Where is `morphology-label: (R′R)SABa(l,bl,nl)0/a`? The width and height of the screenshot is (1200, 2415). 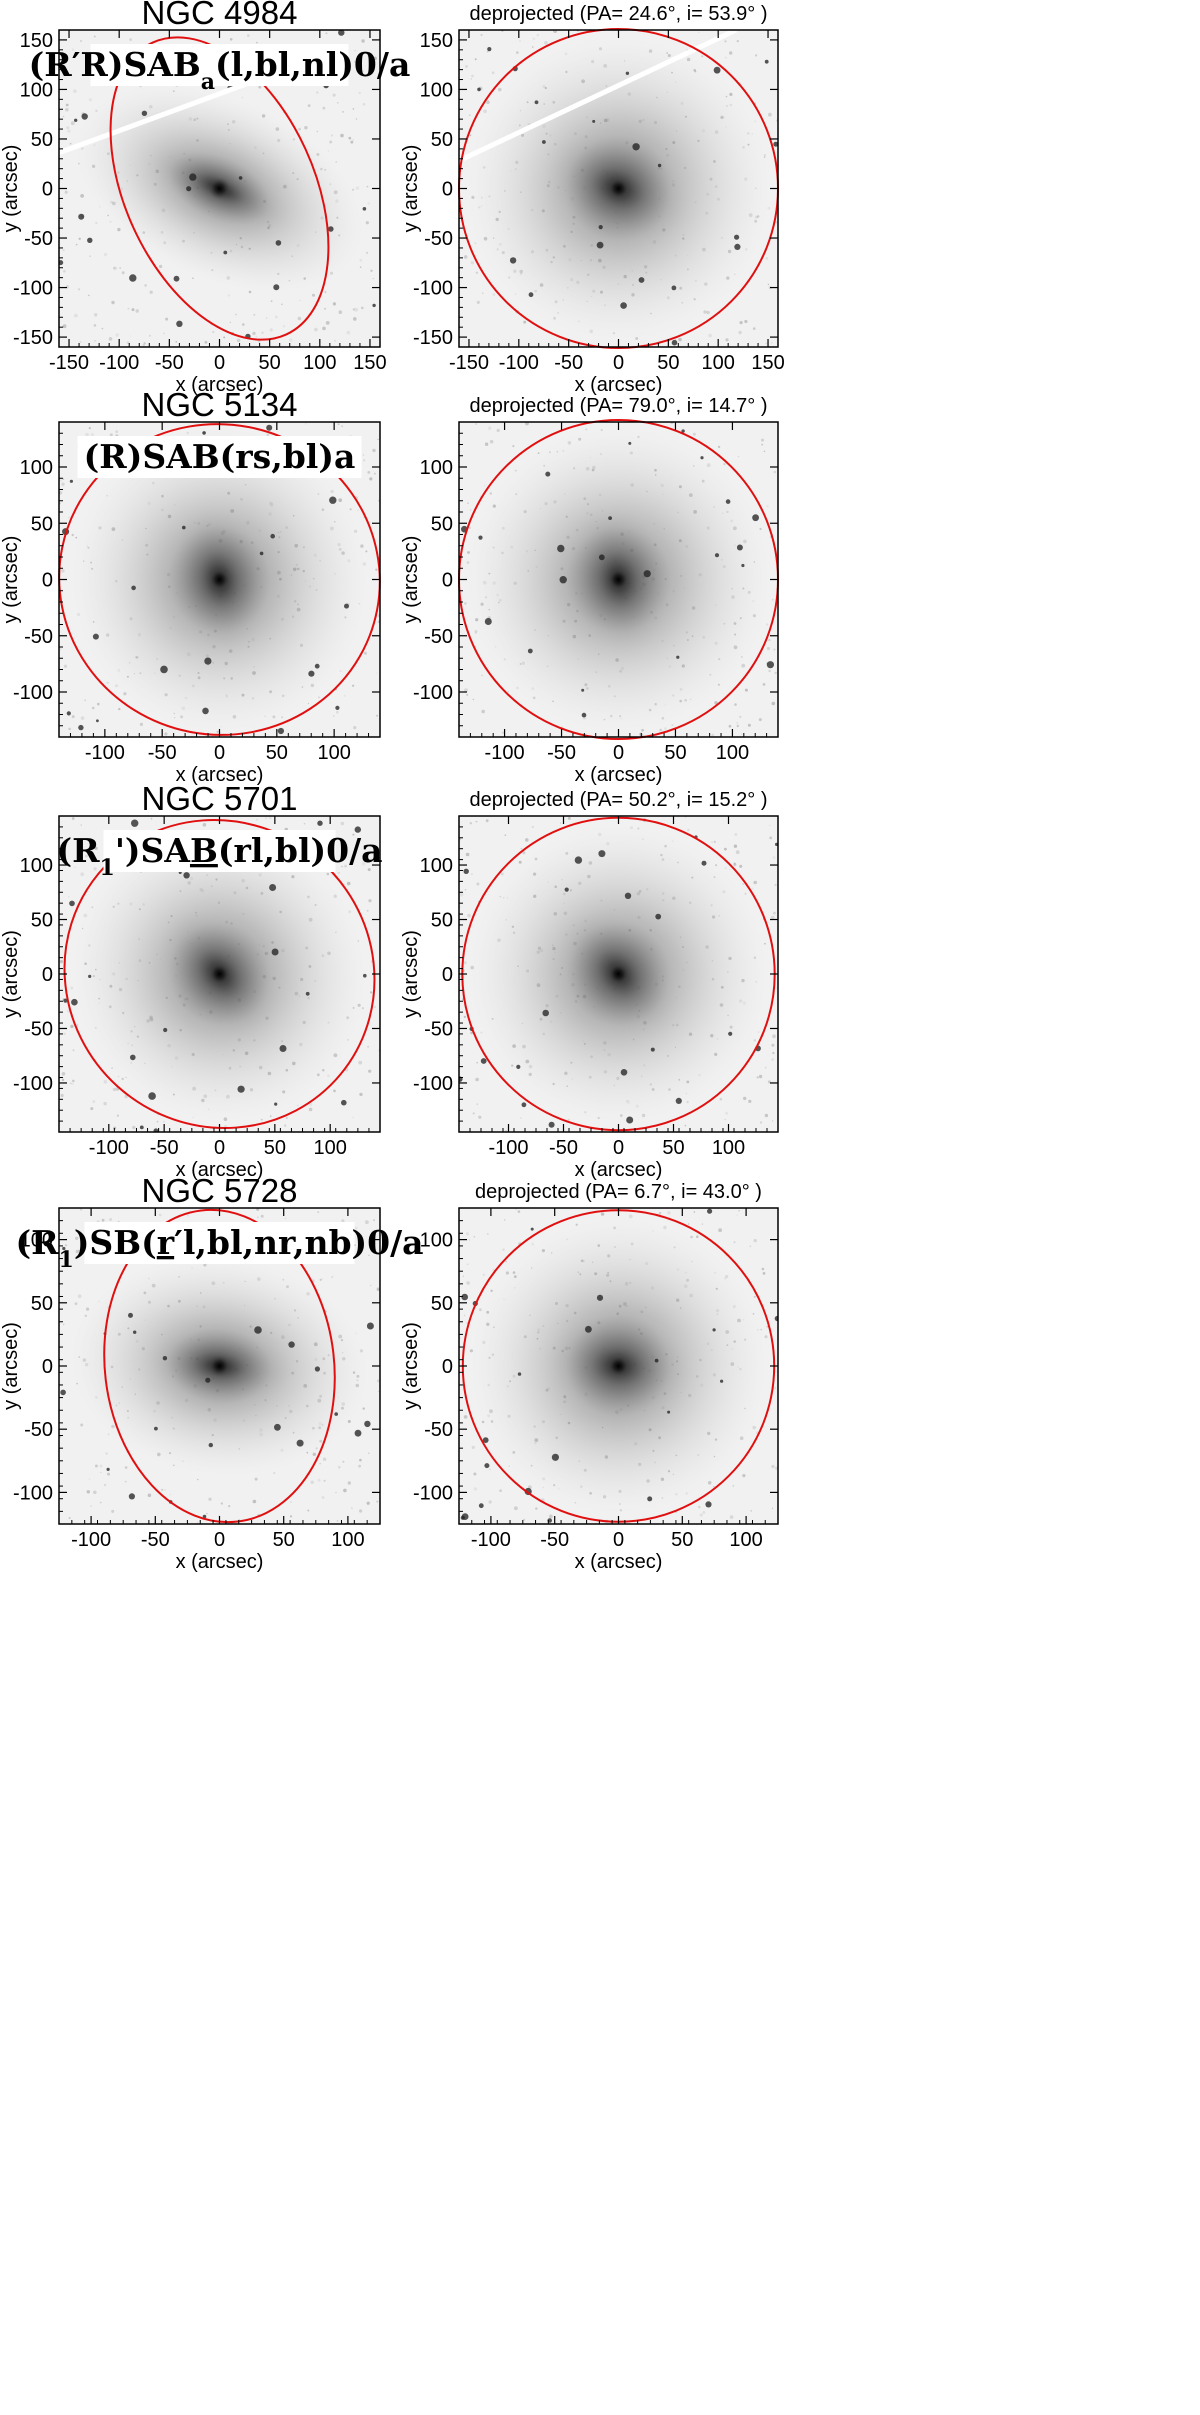 morphology-label: (R′R)SABa(l,bl,nl)0/a is located at coordinates (220, 70).